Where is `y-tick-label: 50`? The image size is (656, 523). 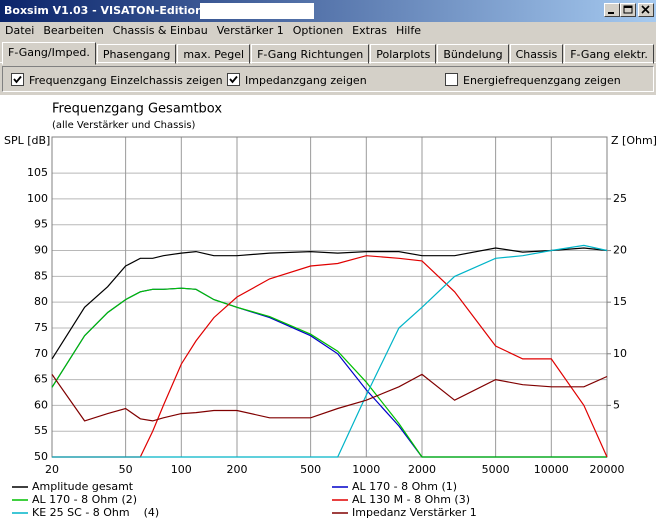 y-tick-label: 50 is located at coordinates (41, 456).